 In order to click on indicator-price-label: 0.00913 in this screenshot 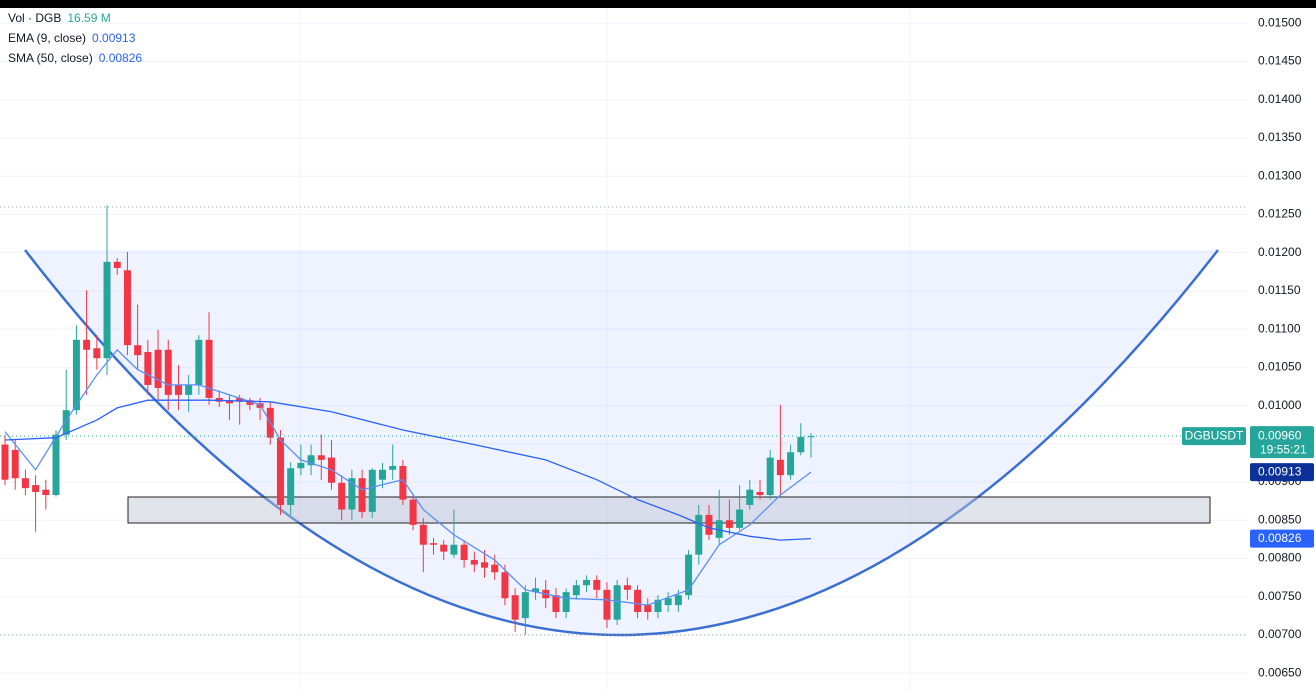, I will do `click(1280, 471)`.